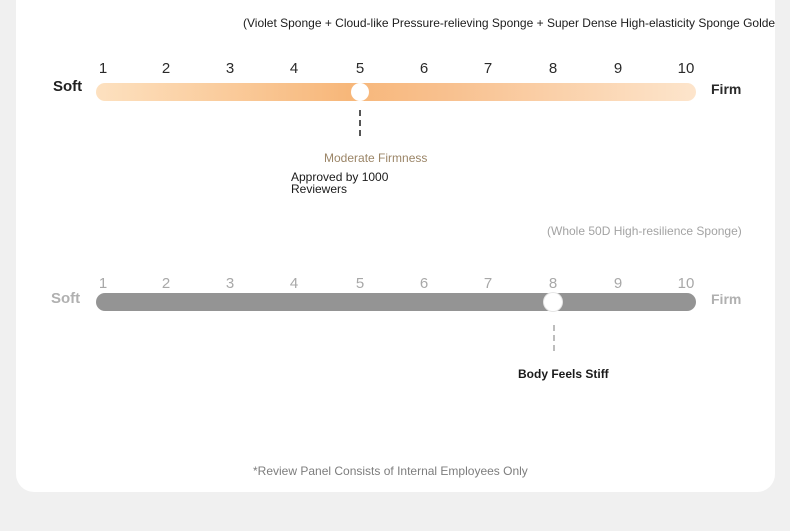 The width and height of the screenshot is (790, 531). What do you see at coordinates (644, 231) in the screenshot?
I see `sponge-caption: (Whole 50D High-resilience Sponge)` at bounding box center [644, 231].